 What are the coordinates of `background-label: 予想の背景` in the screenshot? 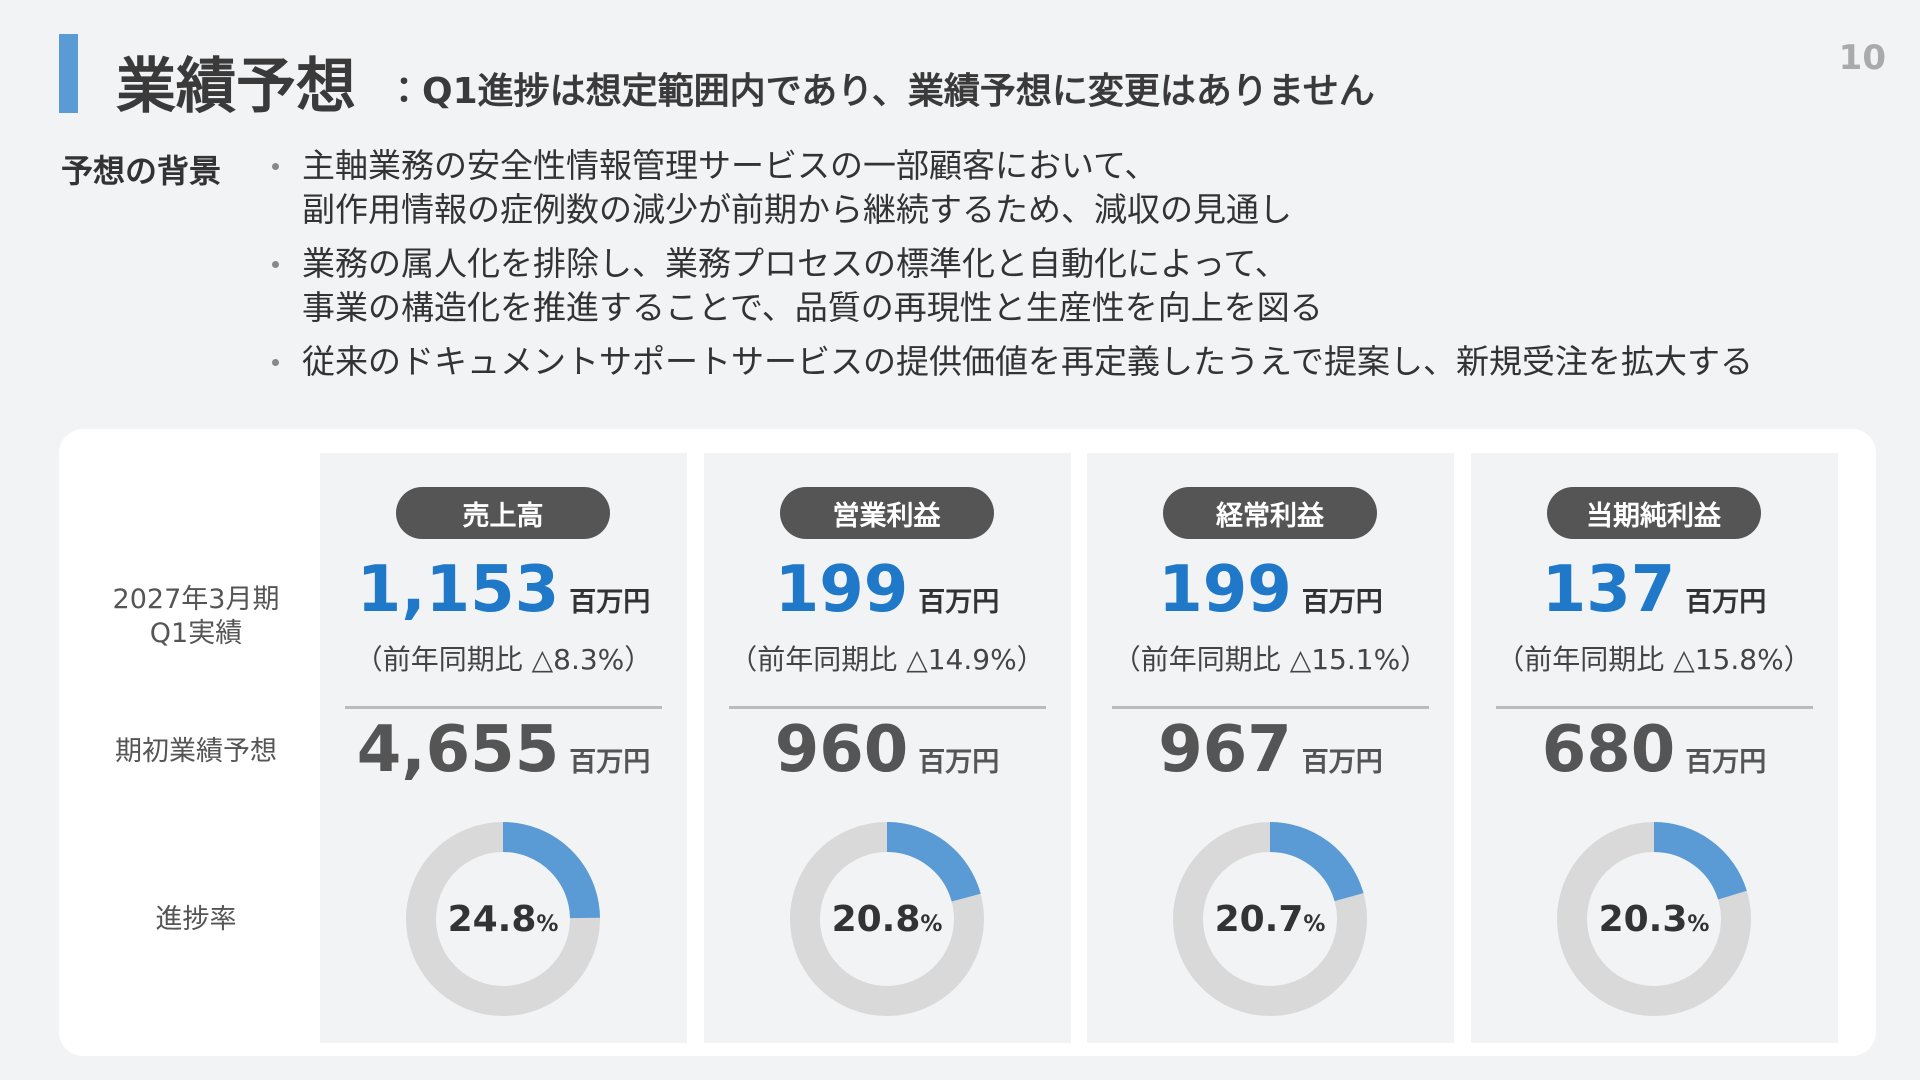 It's located at (141, 171).